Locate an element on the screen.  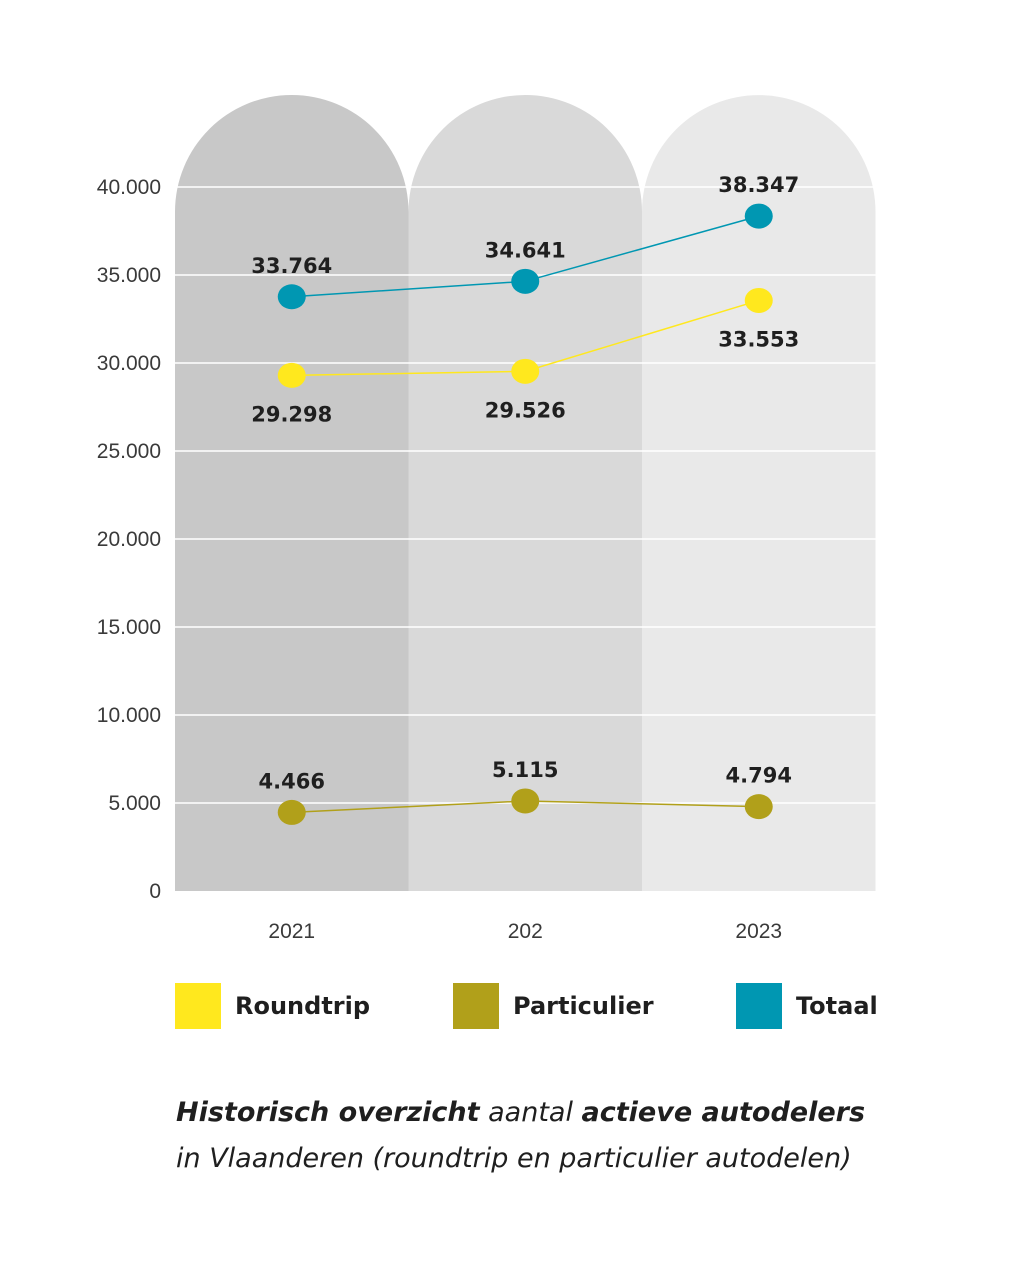
caption-text-1: aantal is located at coordinates (530, 1112).